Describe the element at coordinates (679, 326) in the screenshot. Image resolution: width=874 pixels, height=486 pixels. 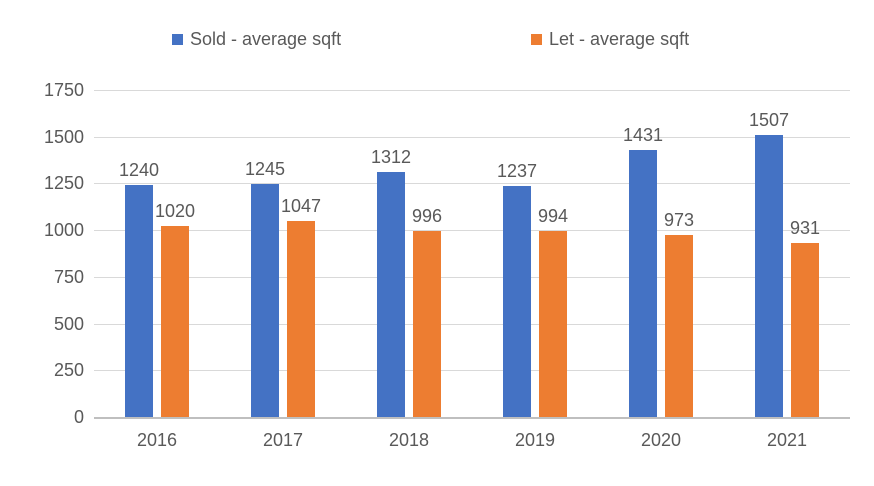
I see `bar-let-2020` at that location.